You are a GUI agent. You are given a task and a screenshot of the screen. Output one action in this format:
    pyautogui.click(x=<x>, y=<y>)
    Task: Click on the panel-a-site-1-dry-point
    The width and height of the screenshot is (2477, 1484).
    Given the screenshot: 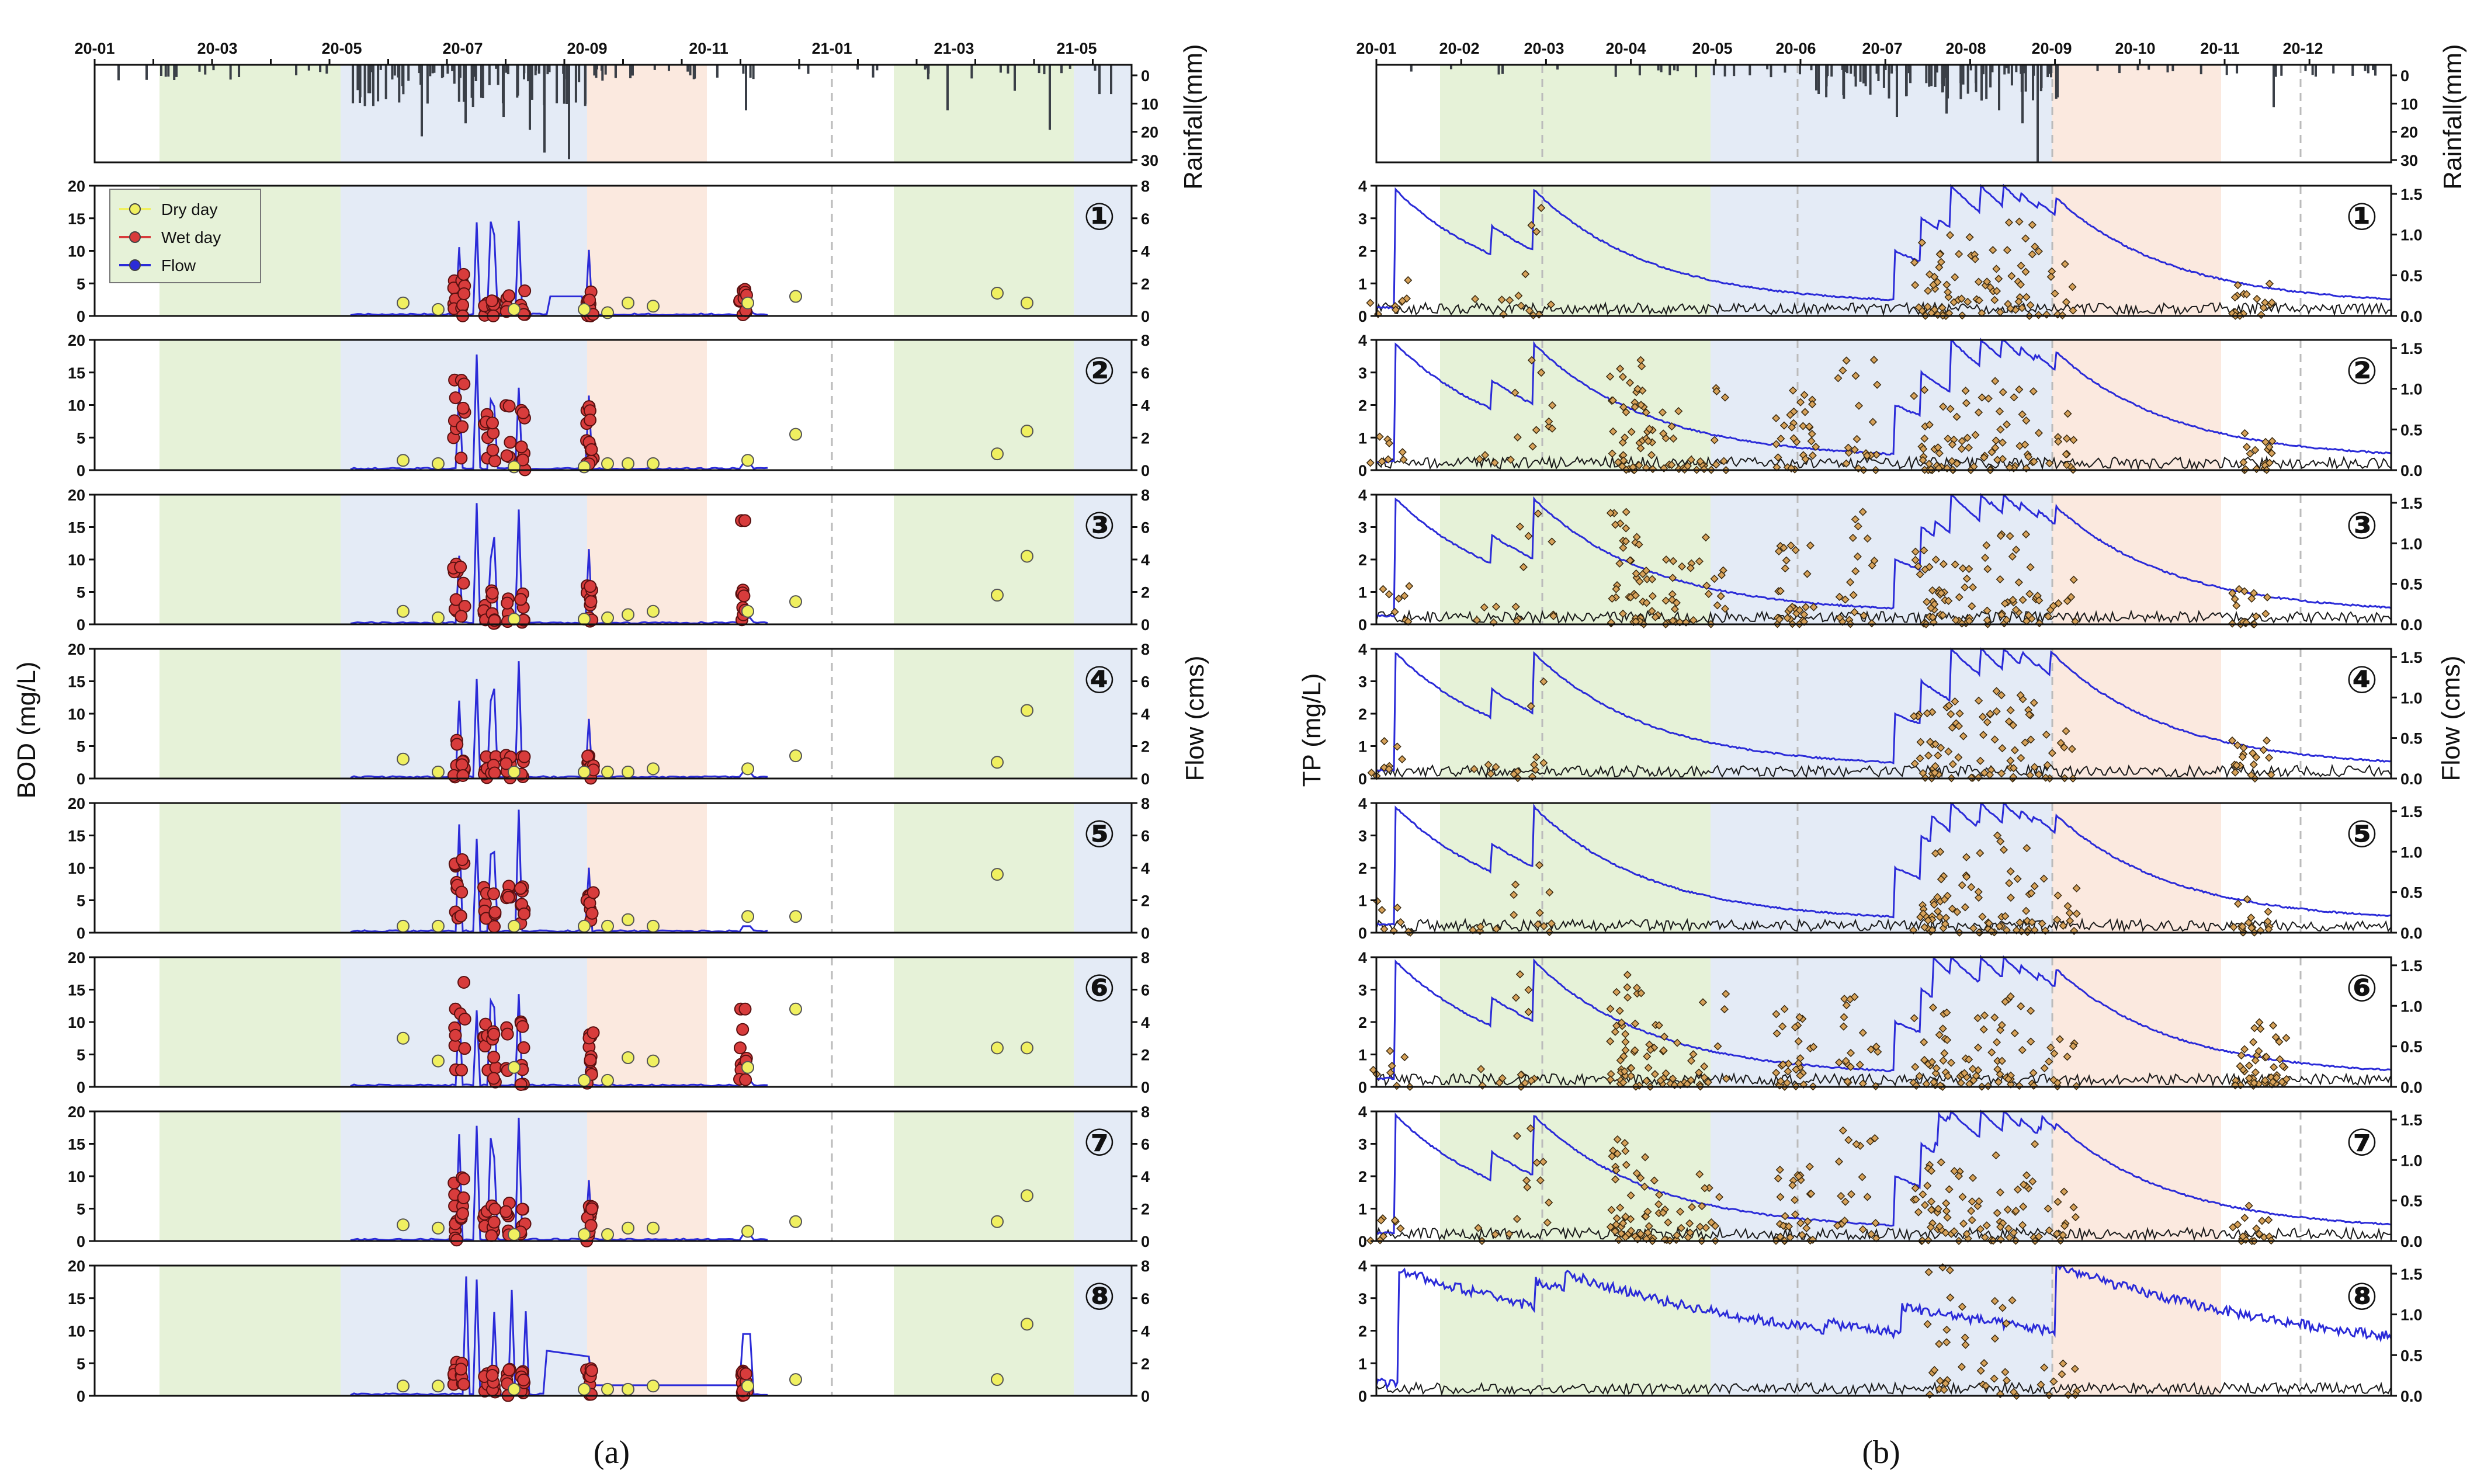 What is the action you would take?
    pyautogui.click(x=795, y=296)
    